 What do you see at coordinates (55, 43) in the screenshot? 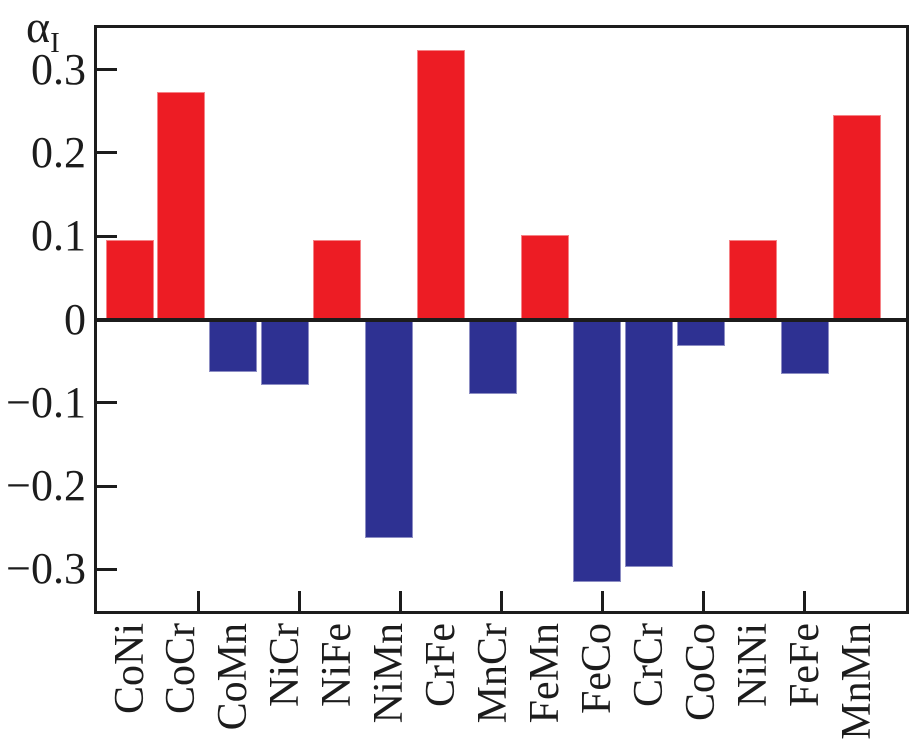
I see `alpha-subscript-i: I` at bounding box center [55, 43].